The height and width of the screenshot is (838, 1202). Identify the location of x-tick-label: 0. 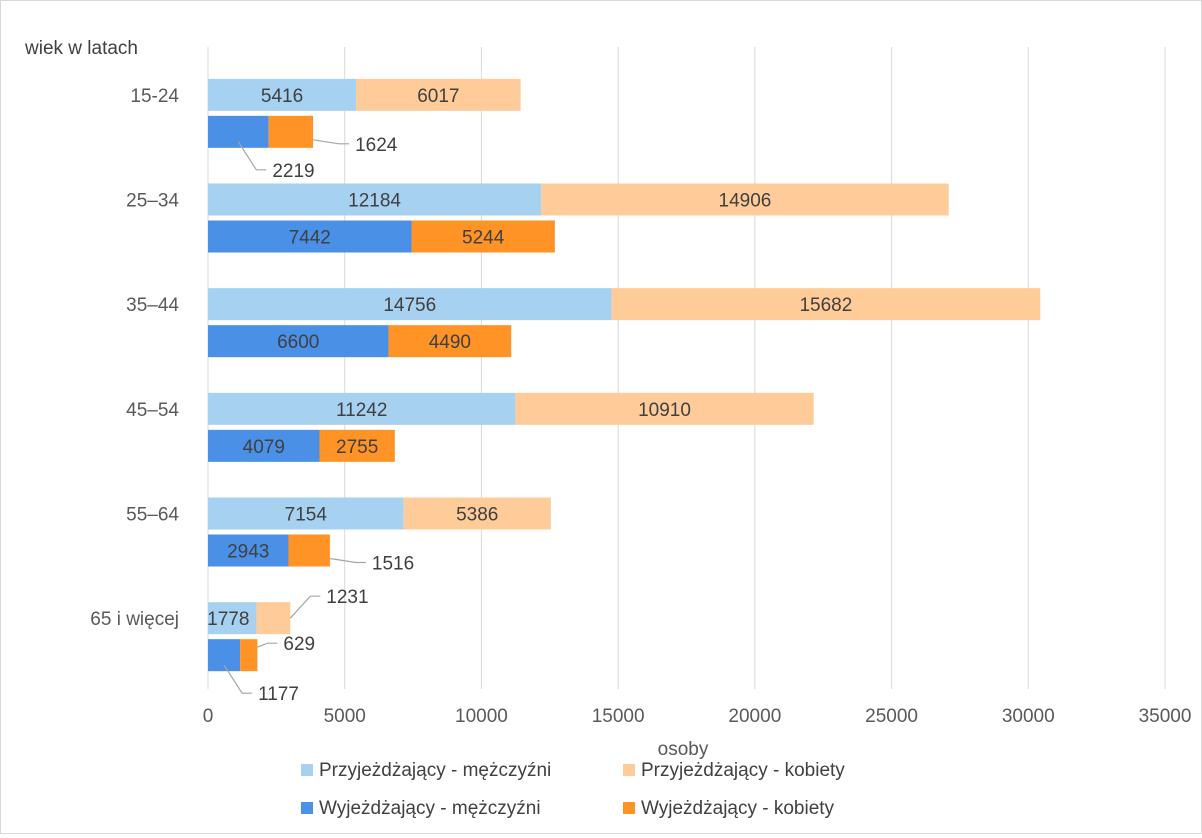
(208, 716).